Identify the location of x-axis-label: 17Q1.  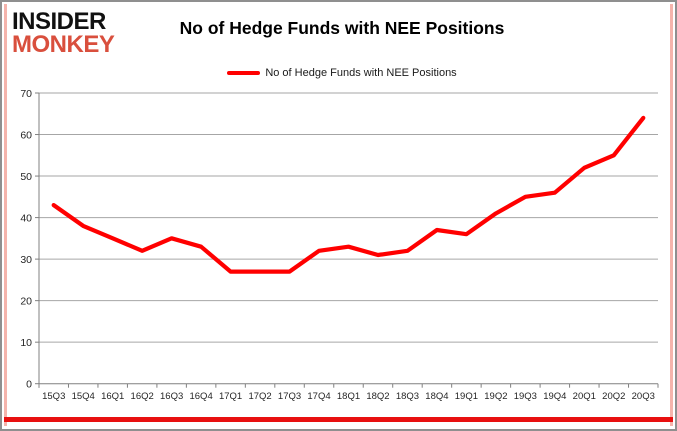
(230, 396).